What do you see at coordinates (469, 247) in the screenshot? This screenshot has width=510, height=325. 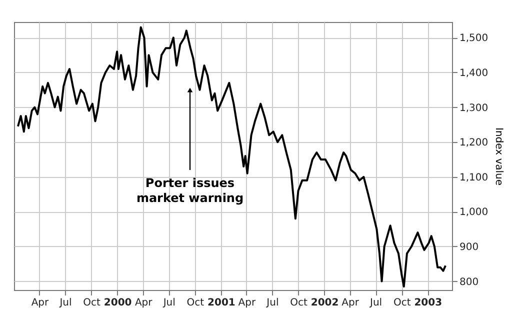 I see `y-tick-label: 900` at bounding box center [469, 247].